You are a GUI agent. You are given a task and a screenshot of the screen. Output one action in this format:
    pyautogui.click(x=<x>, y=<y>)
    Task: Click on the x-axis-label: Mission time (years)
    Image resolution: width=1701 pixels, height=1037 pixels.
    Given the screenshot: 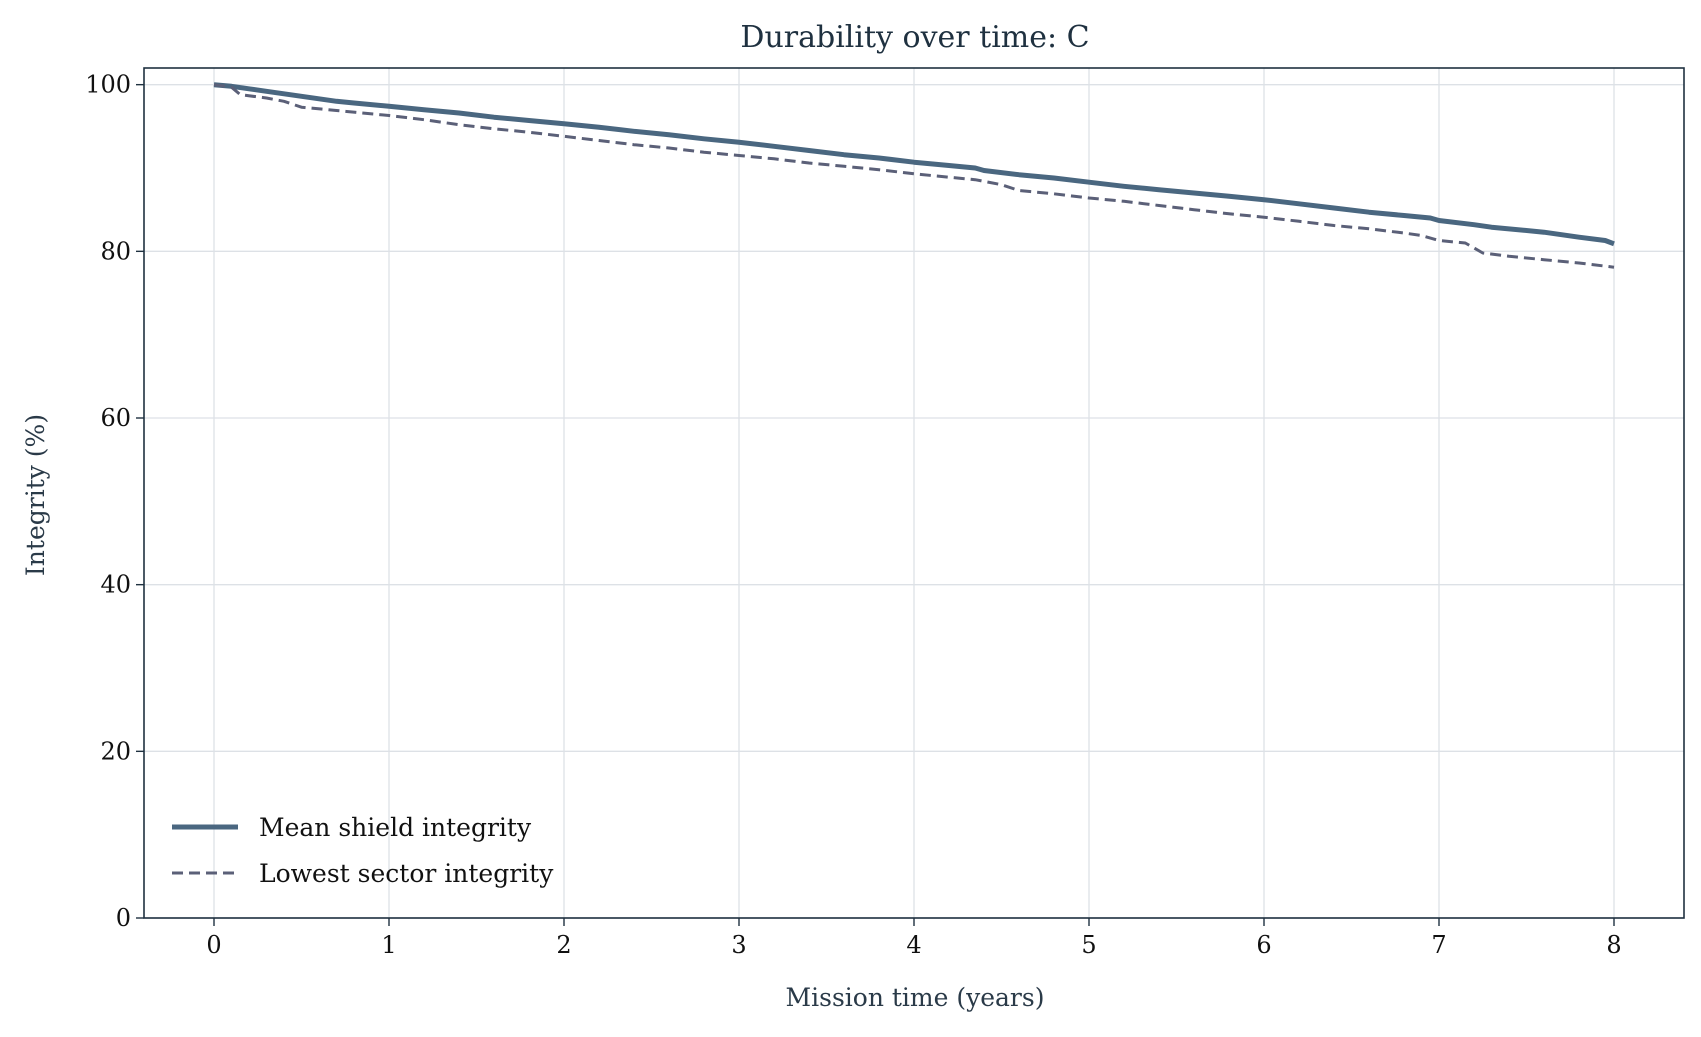 What is the action you would take?
    pyautogui.click(x=915, y=997)
    